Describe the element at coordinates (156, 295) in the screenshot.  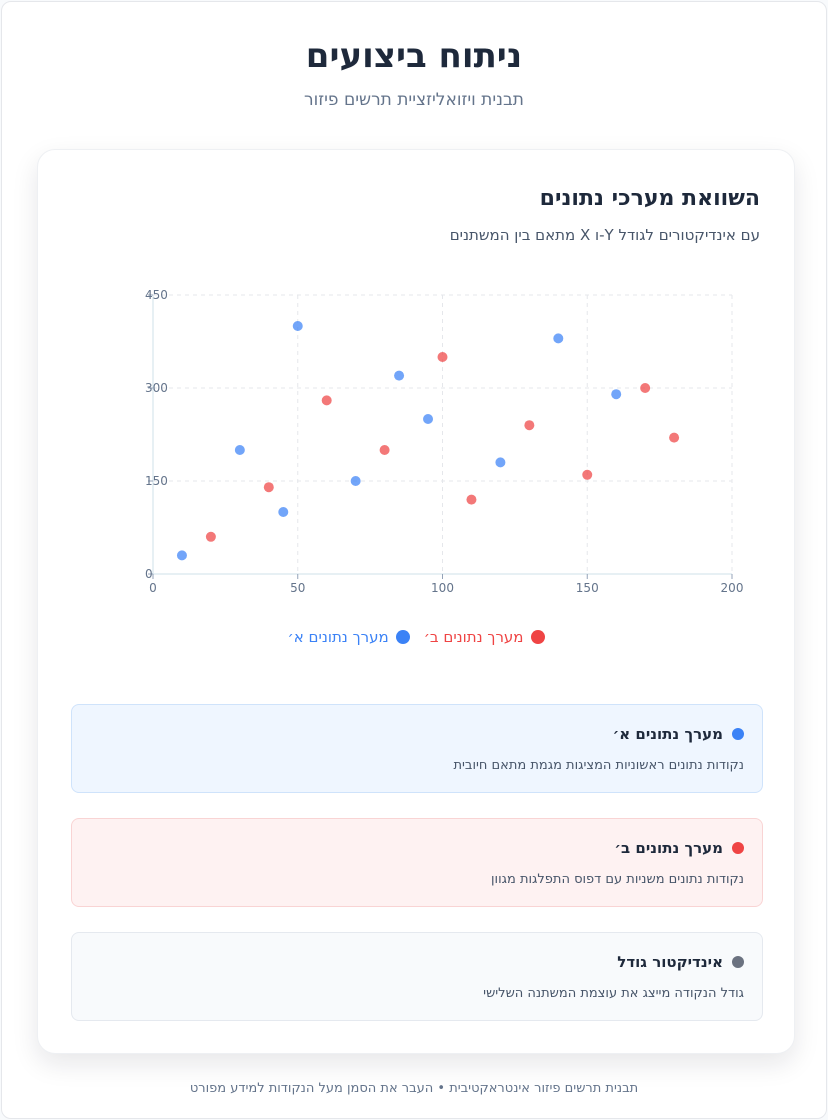
I see `y-tick-label: 450` at that location.